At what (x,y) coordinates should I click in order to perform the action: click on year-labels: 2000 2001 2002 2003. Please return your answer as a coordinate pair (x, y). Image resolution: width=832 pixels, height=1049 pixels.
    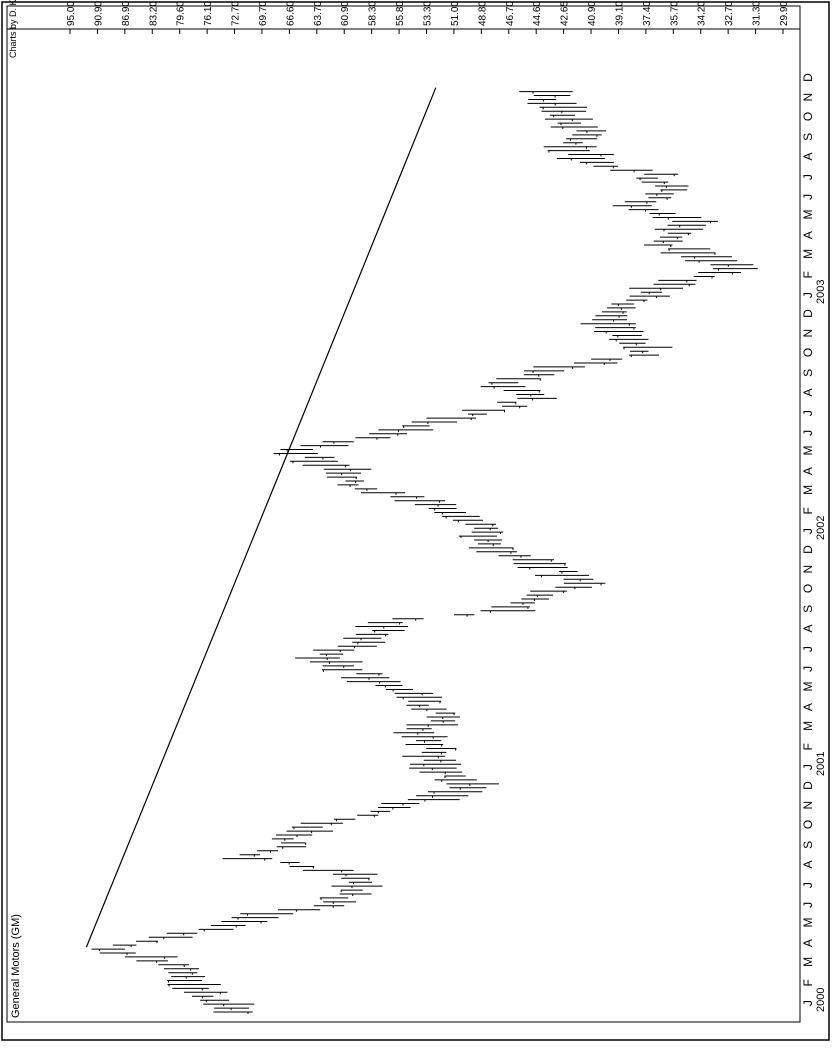
    Looking at the image, I should click on (821, 646).